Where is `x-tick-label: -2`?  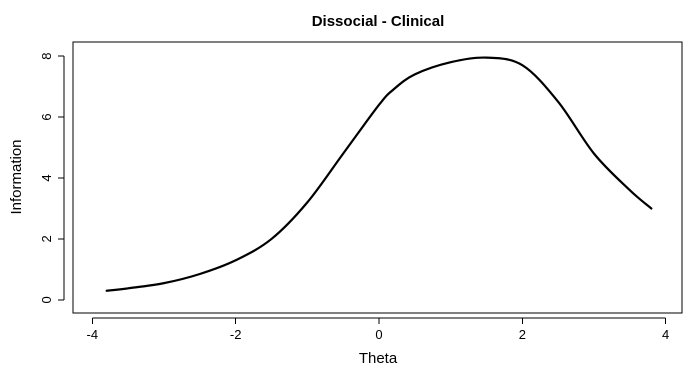 x-tick-label: -2 is located at coordinates (236, 334).